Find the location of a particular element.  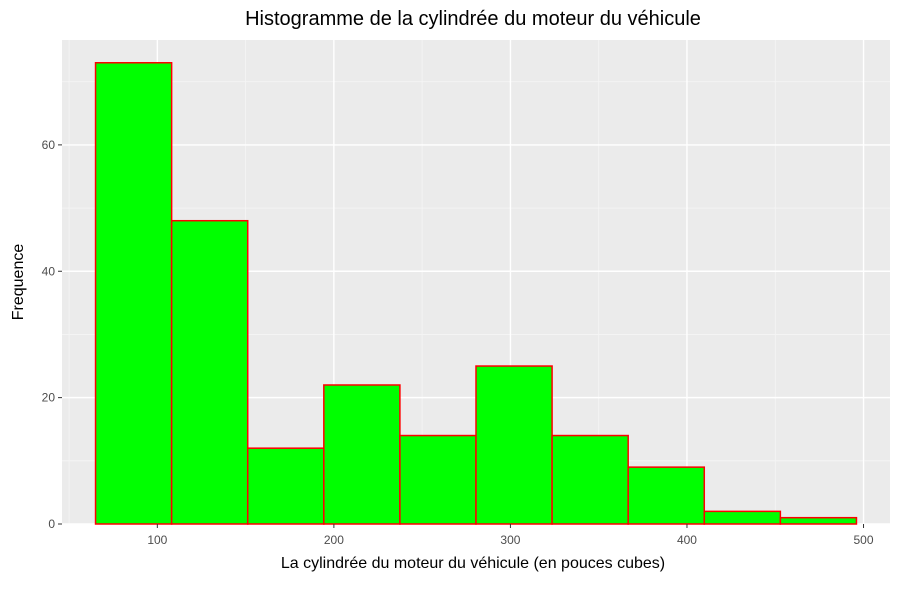

y-axis-title: Frequence is located at coordinates (18, 282).